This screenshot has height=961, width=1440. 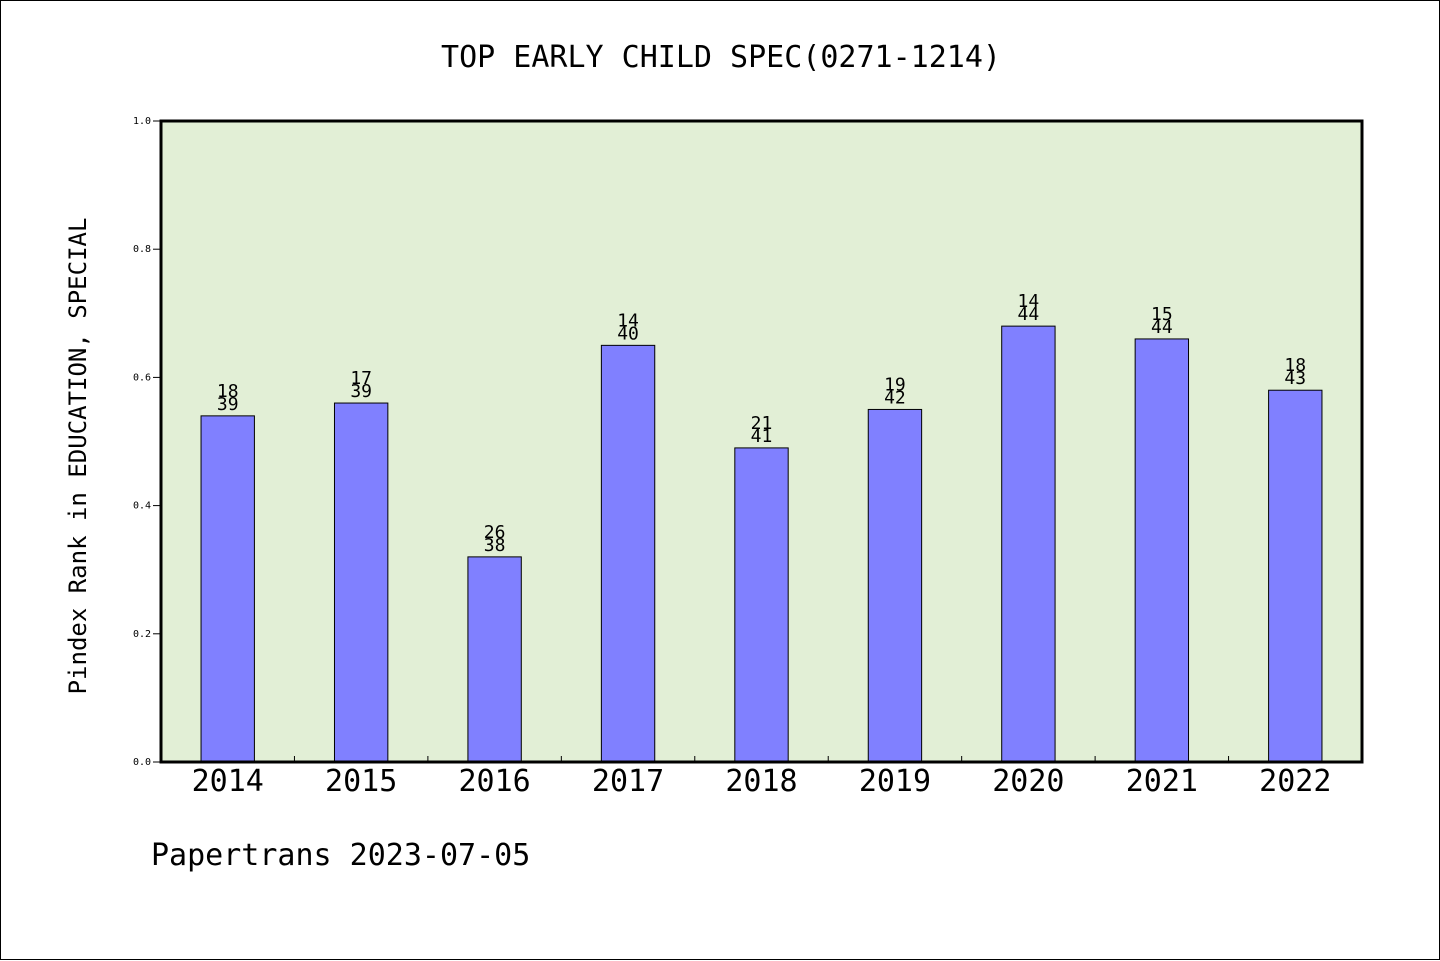 I want to click on x-tick-label: 2022, so click(x=1295, y=781).